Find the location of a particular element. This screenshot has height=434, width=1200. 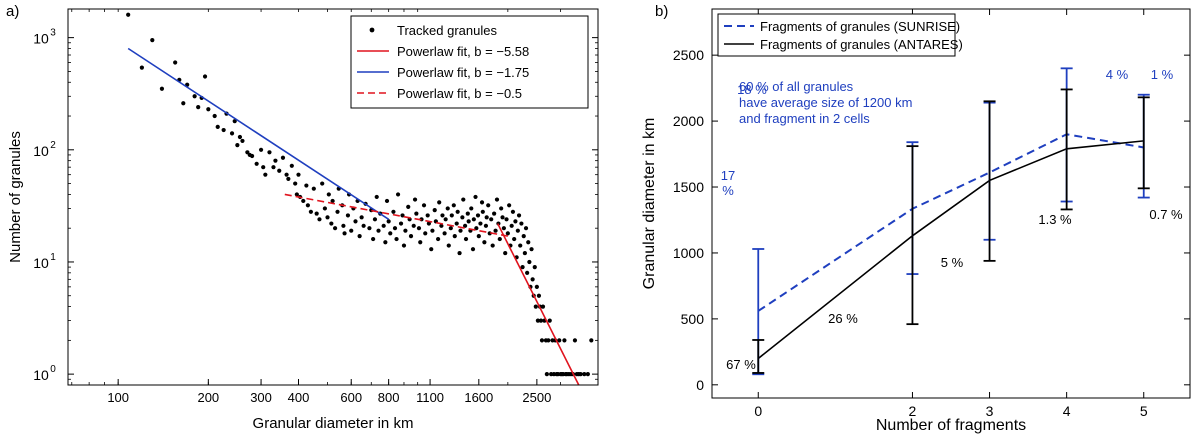

percent-label-sunrise: 18 % is located at coordinates (752, 89).